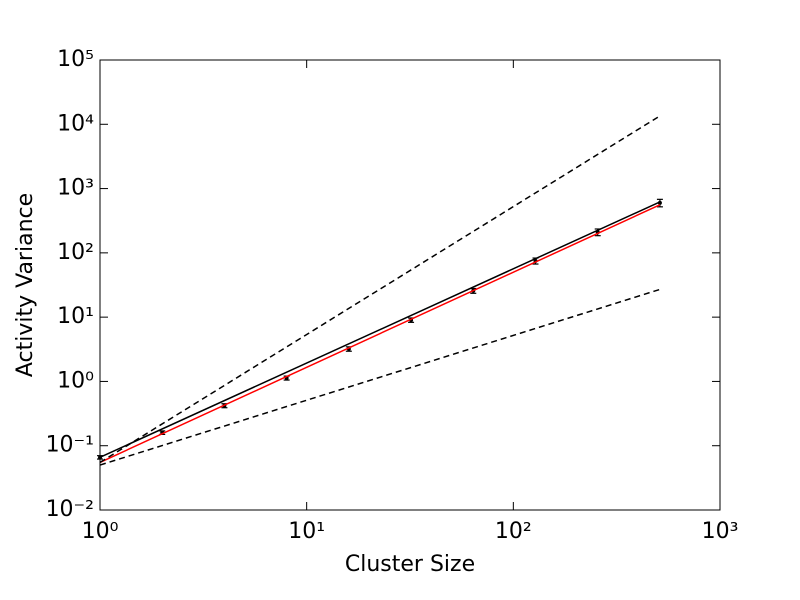 The width and height of the screenshot is (800, 600). What do you see at coordinates (513, 531) in the screenshot?
I see `x-tick-label: 10²` at bounding box center [513, 531].